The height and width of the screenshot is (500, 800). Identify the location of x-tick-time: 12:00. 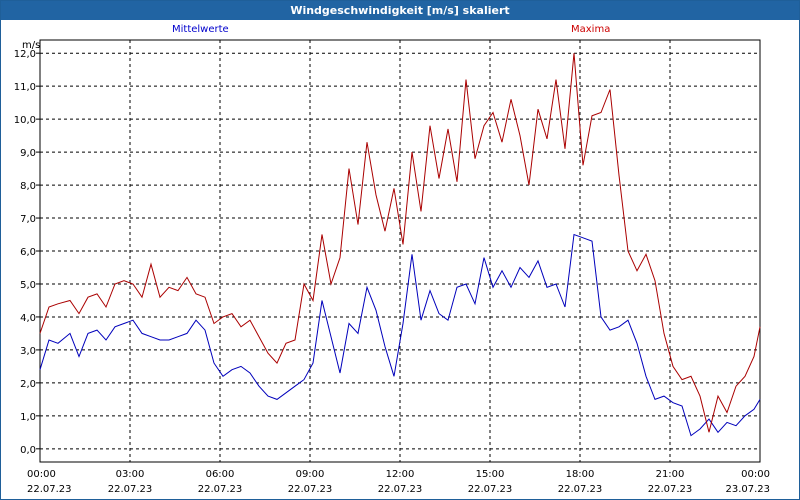
(400, 474).